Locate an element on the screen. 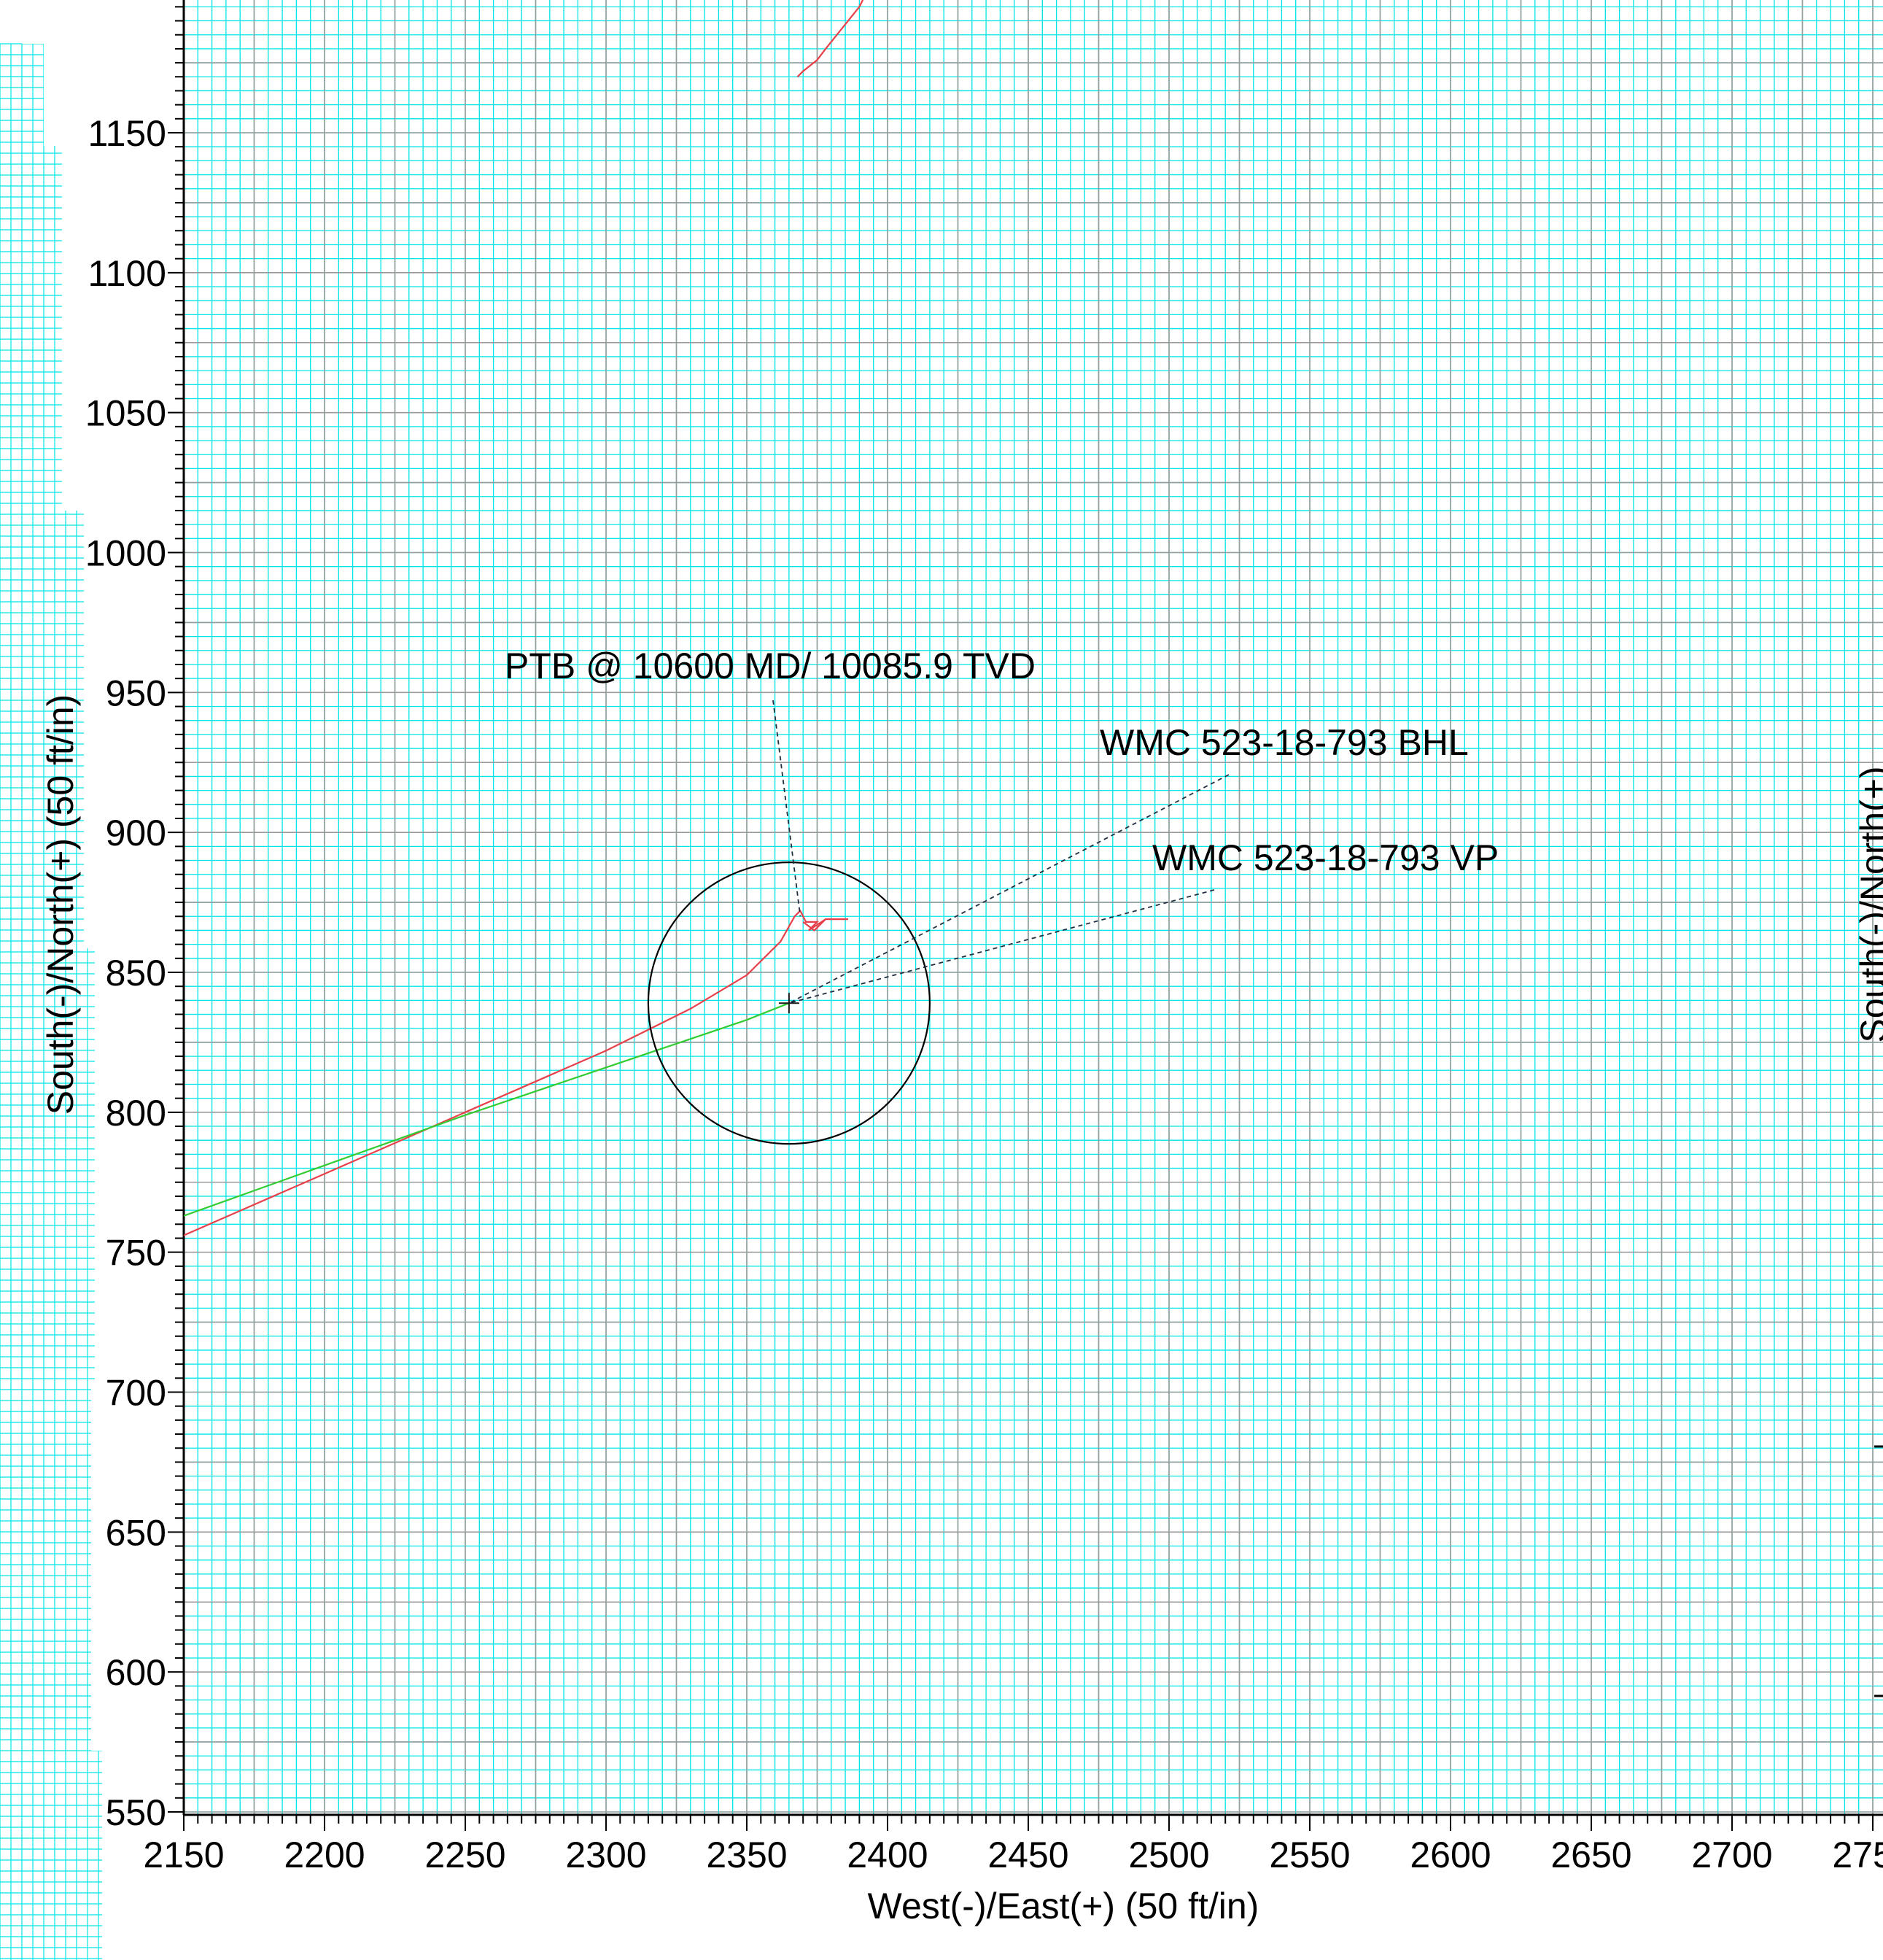 The image size is (1883, 1960). x-tick-label: 2700 is located at coordinates (1731, 1855).